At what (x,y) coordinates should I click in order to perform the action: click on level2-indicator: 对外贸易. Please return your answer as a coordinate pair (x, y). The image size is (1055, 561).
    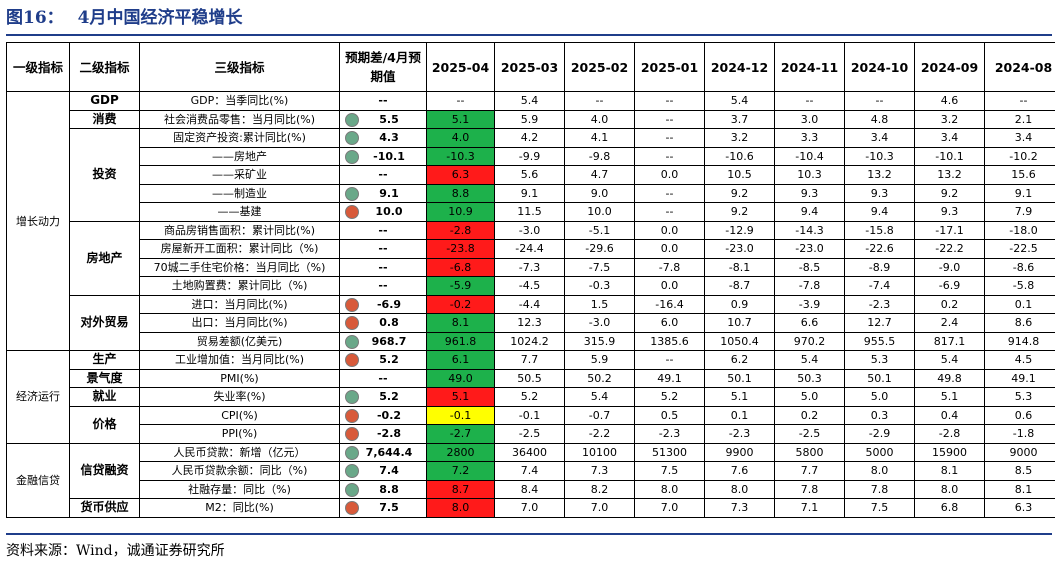
    Looking at the image, I should click on (104, 322).